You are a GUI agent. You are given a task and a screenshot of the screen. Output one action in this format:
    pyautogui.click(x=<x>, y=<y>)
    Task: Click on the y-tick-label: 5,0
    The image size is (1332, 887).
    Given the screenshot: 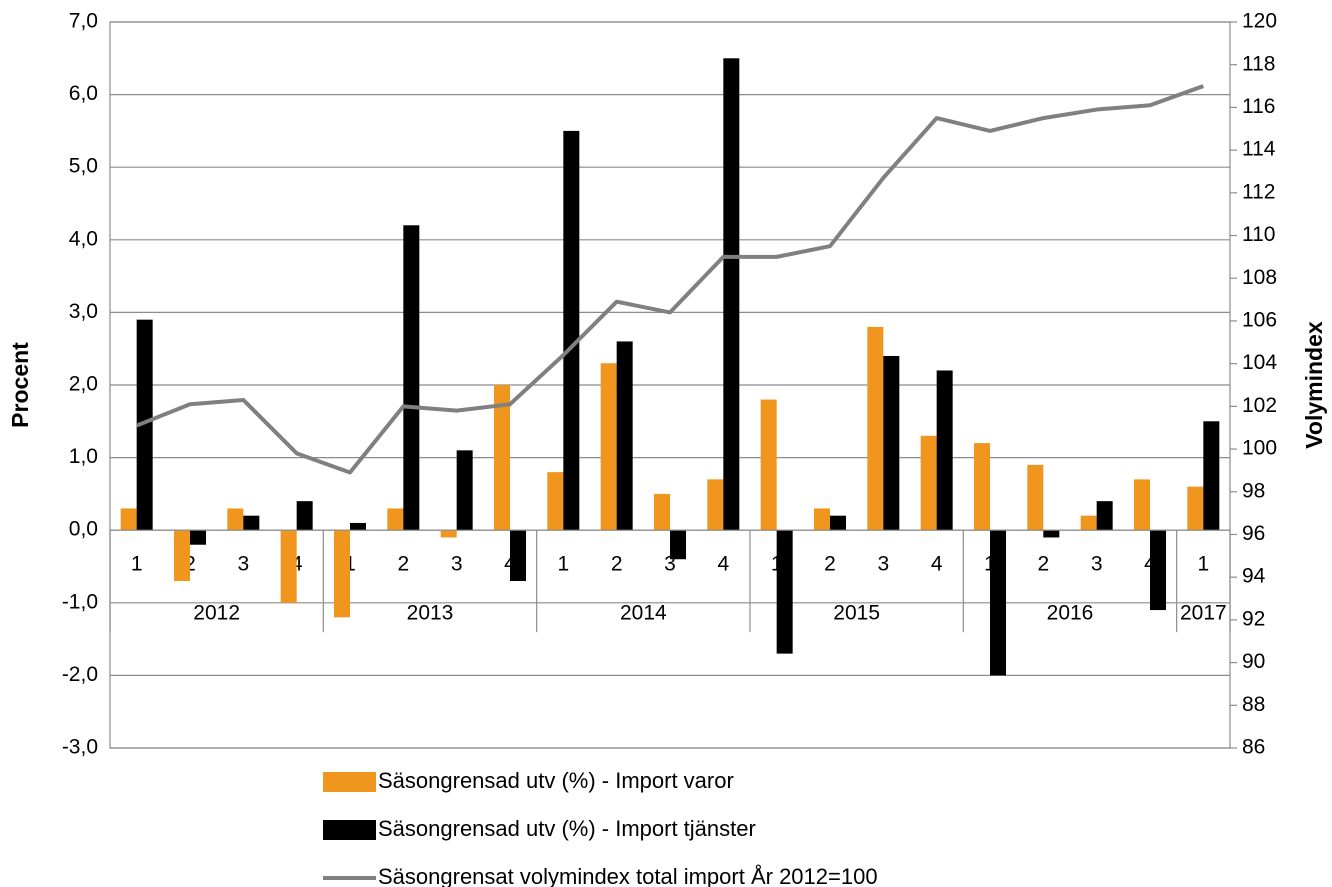 What is the action you would take?
    pyautogui.click(x=83, y=166)
    